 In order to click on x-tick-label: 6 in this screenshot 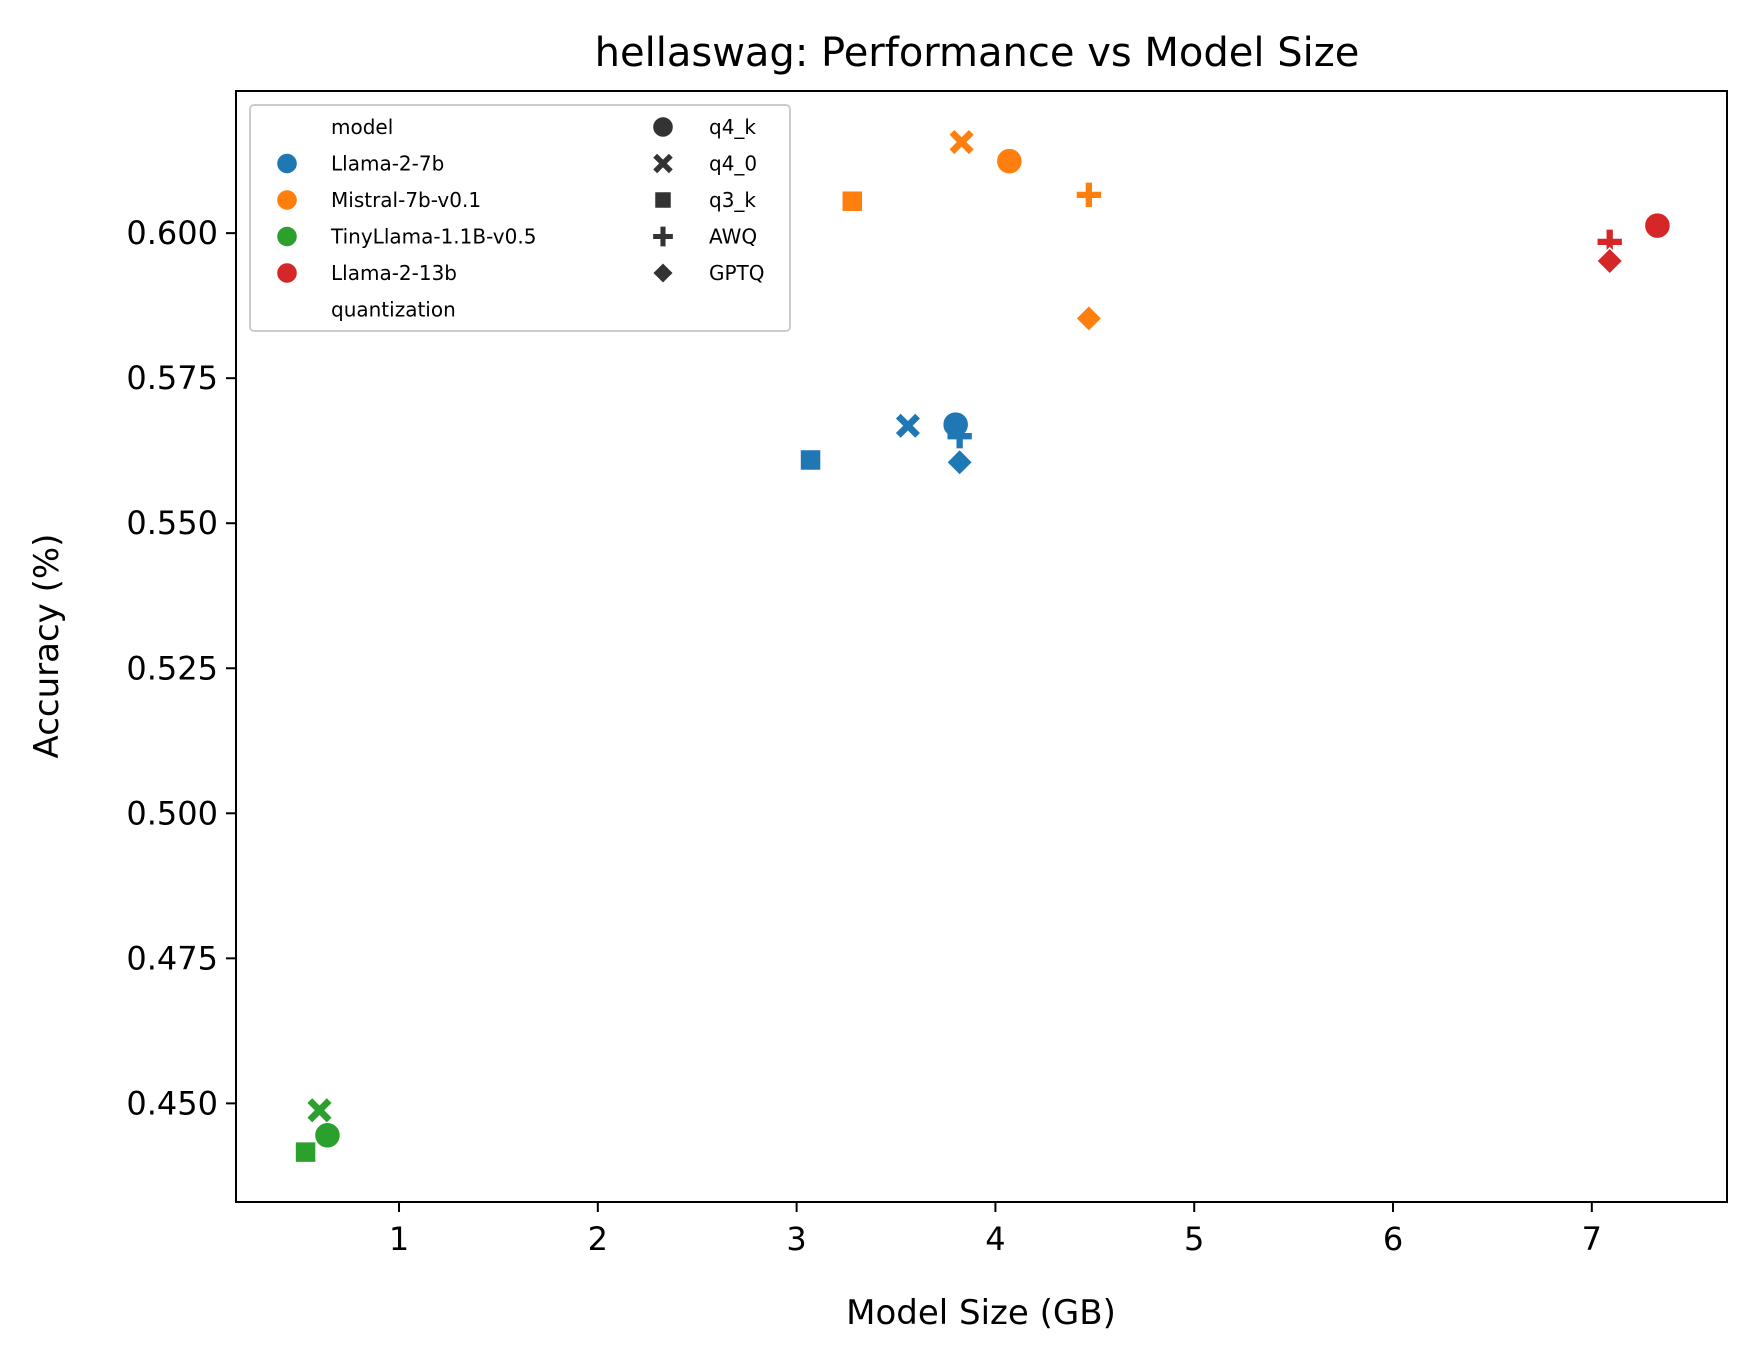, I will do `click(1393, 1239)`.